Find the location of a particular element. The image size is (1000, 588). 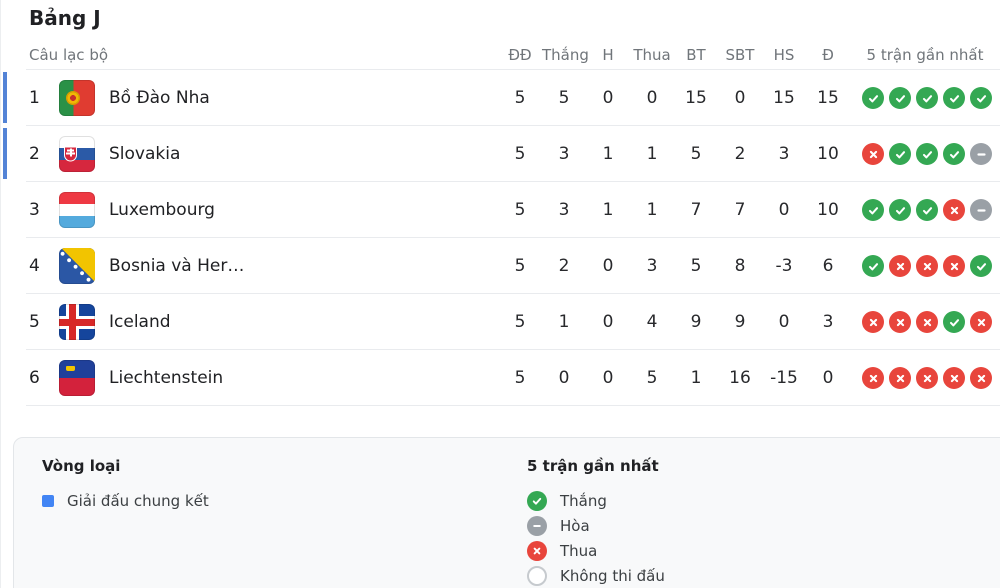

header-goals-against: SBT is located at coordinates (740, 55).